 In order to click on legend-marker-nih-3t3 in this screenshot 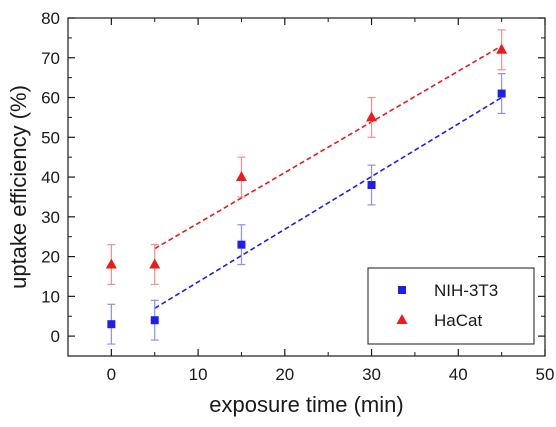, I will do `click(402, 290)`.